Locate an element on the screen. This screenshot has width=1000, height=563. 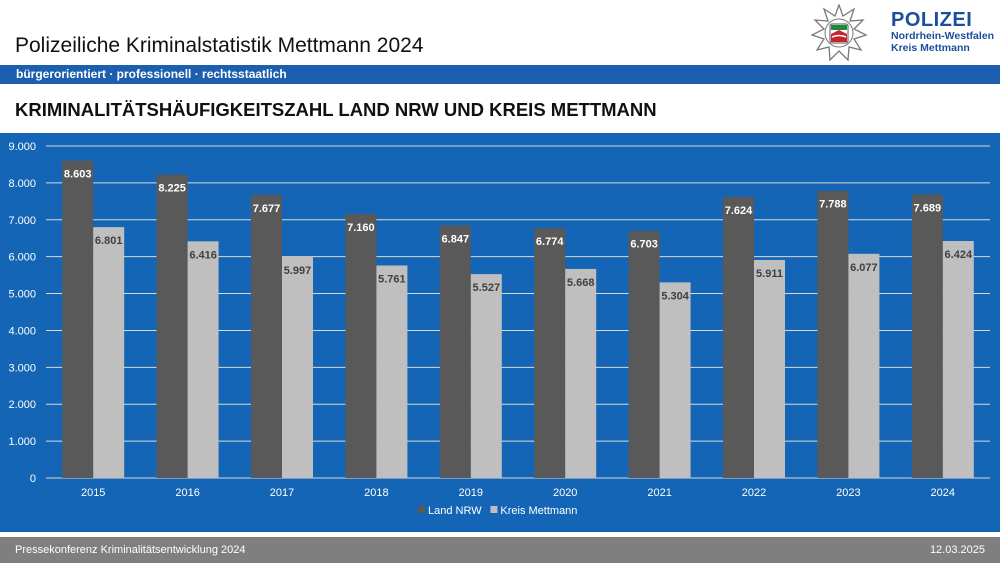
x-tick-label: 2020 is located at coordinates (565, 493).